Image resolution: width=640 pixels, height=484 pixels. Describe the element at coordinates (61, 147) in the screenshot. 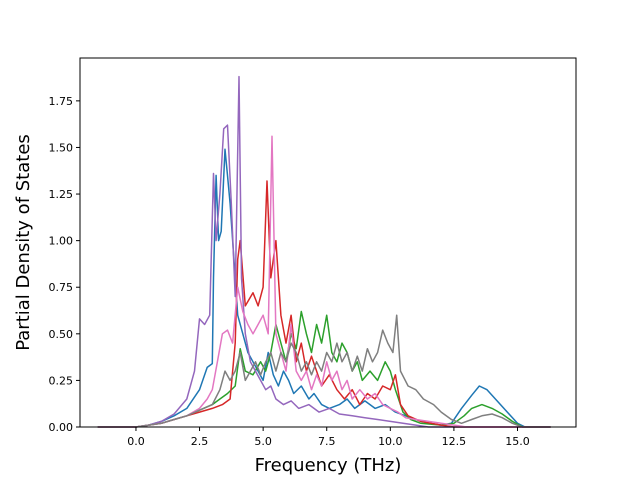

I see `y-tick-label: 1.50` at that location.